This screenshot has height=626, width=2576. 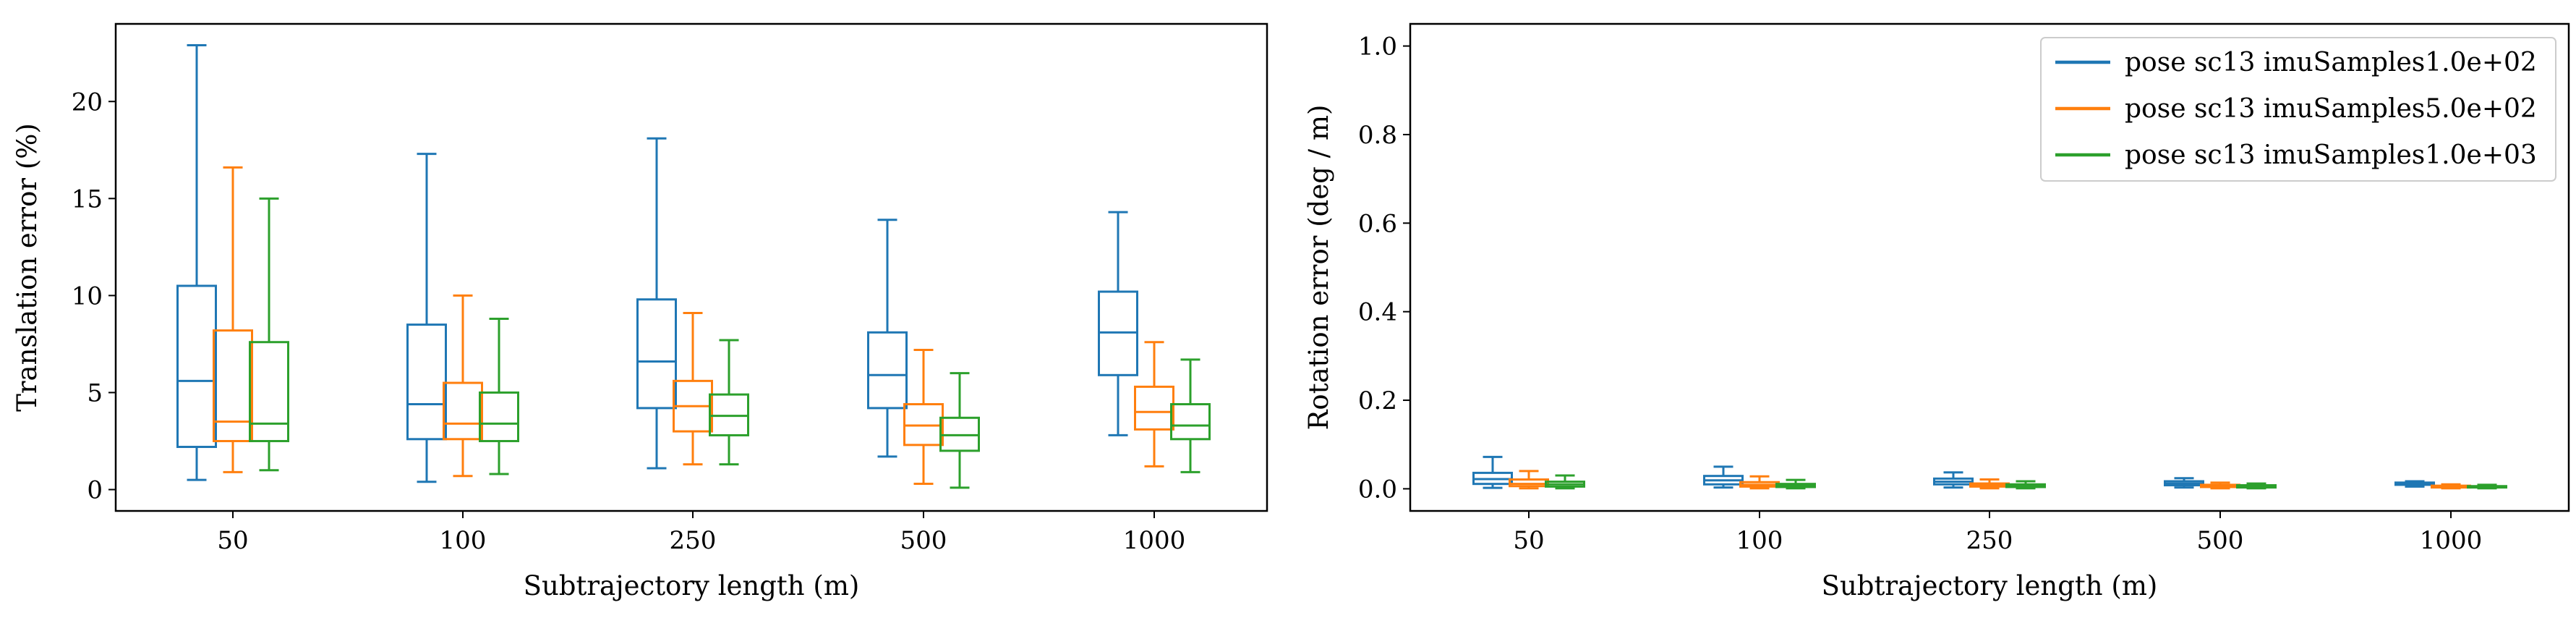 What do you see at coordinates (2331, 109) in the screenshot?
I see `legend-entry: pose sc13 imuSamples5.0e+02` at bounding box center [2331, 109].